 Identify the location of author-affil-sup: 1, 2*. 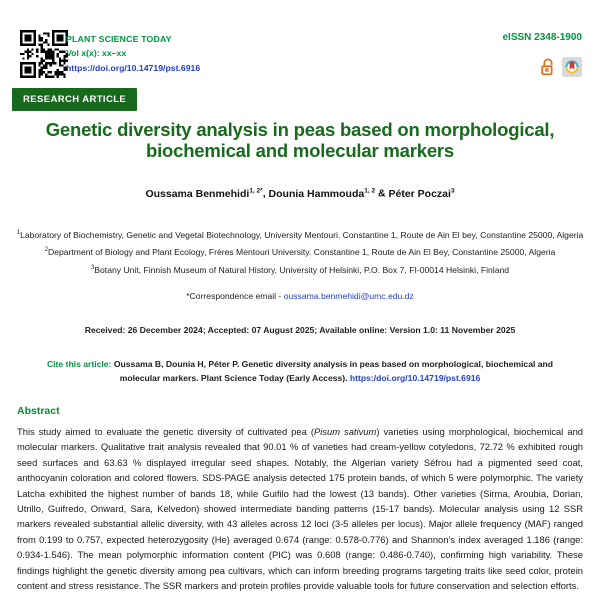
(256, 190).